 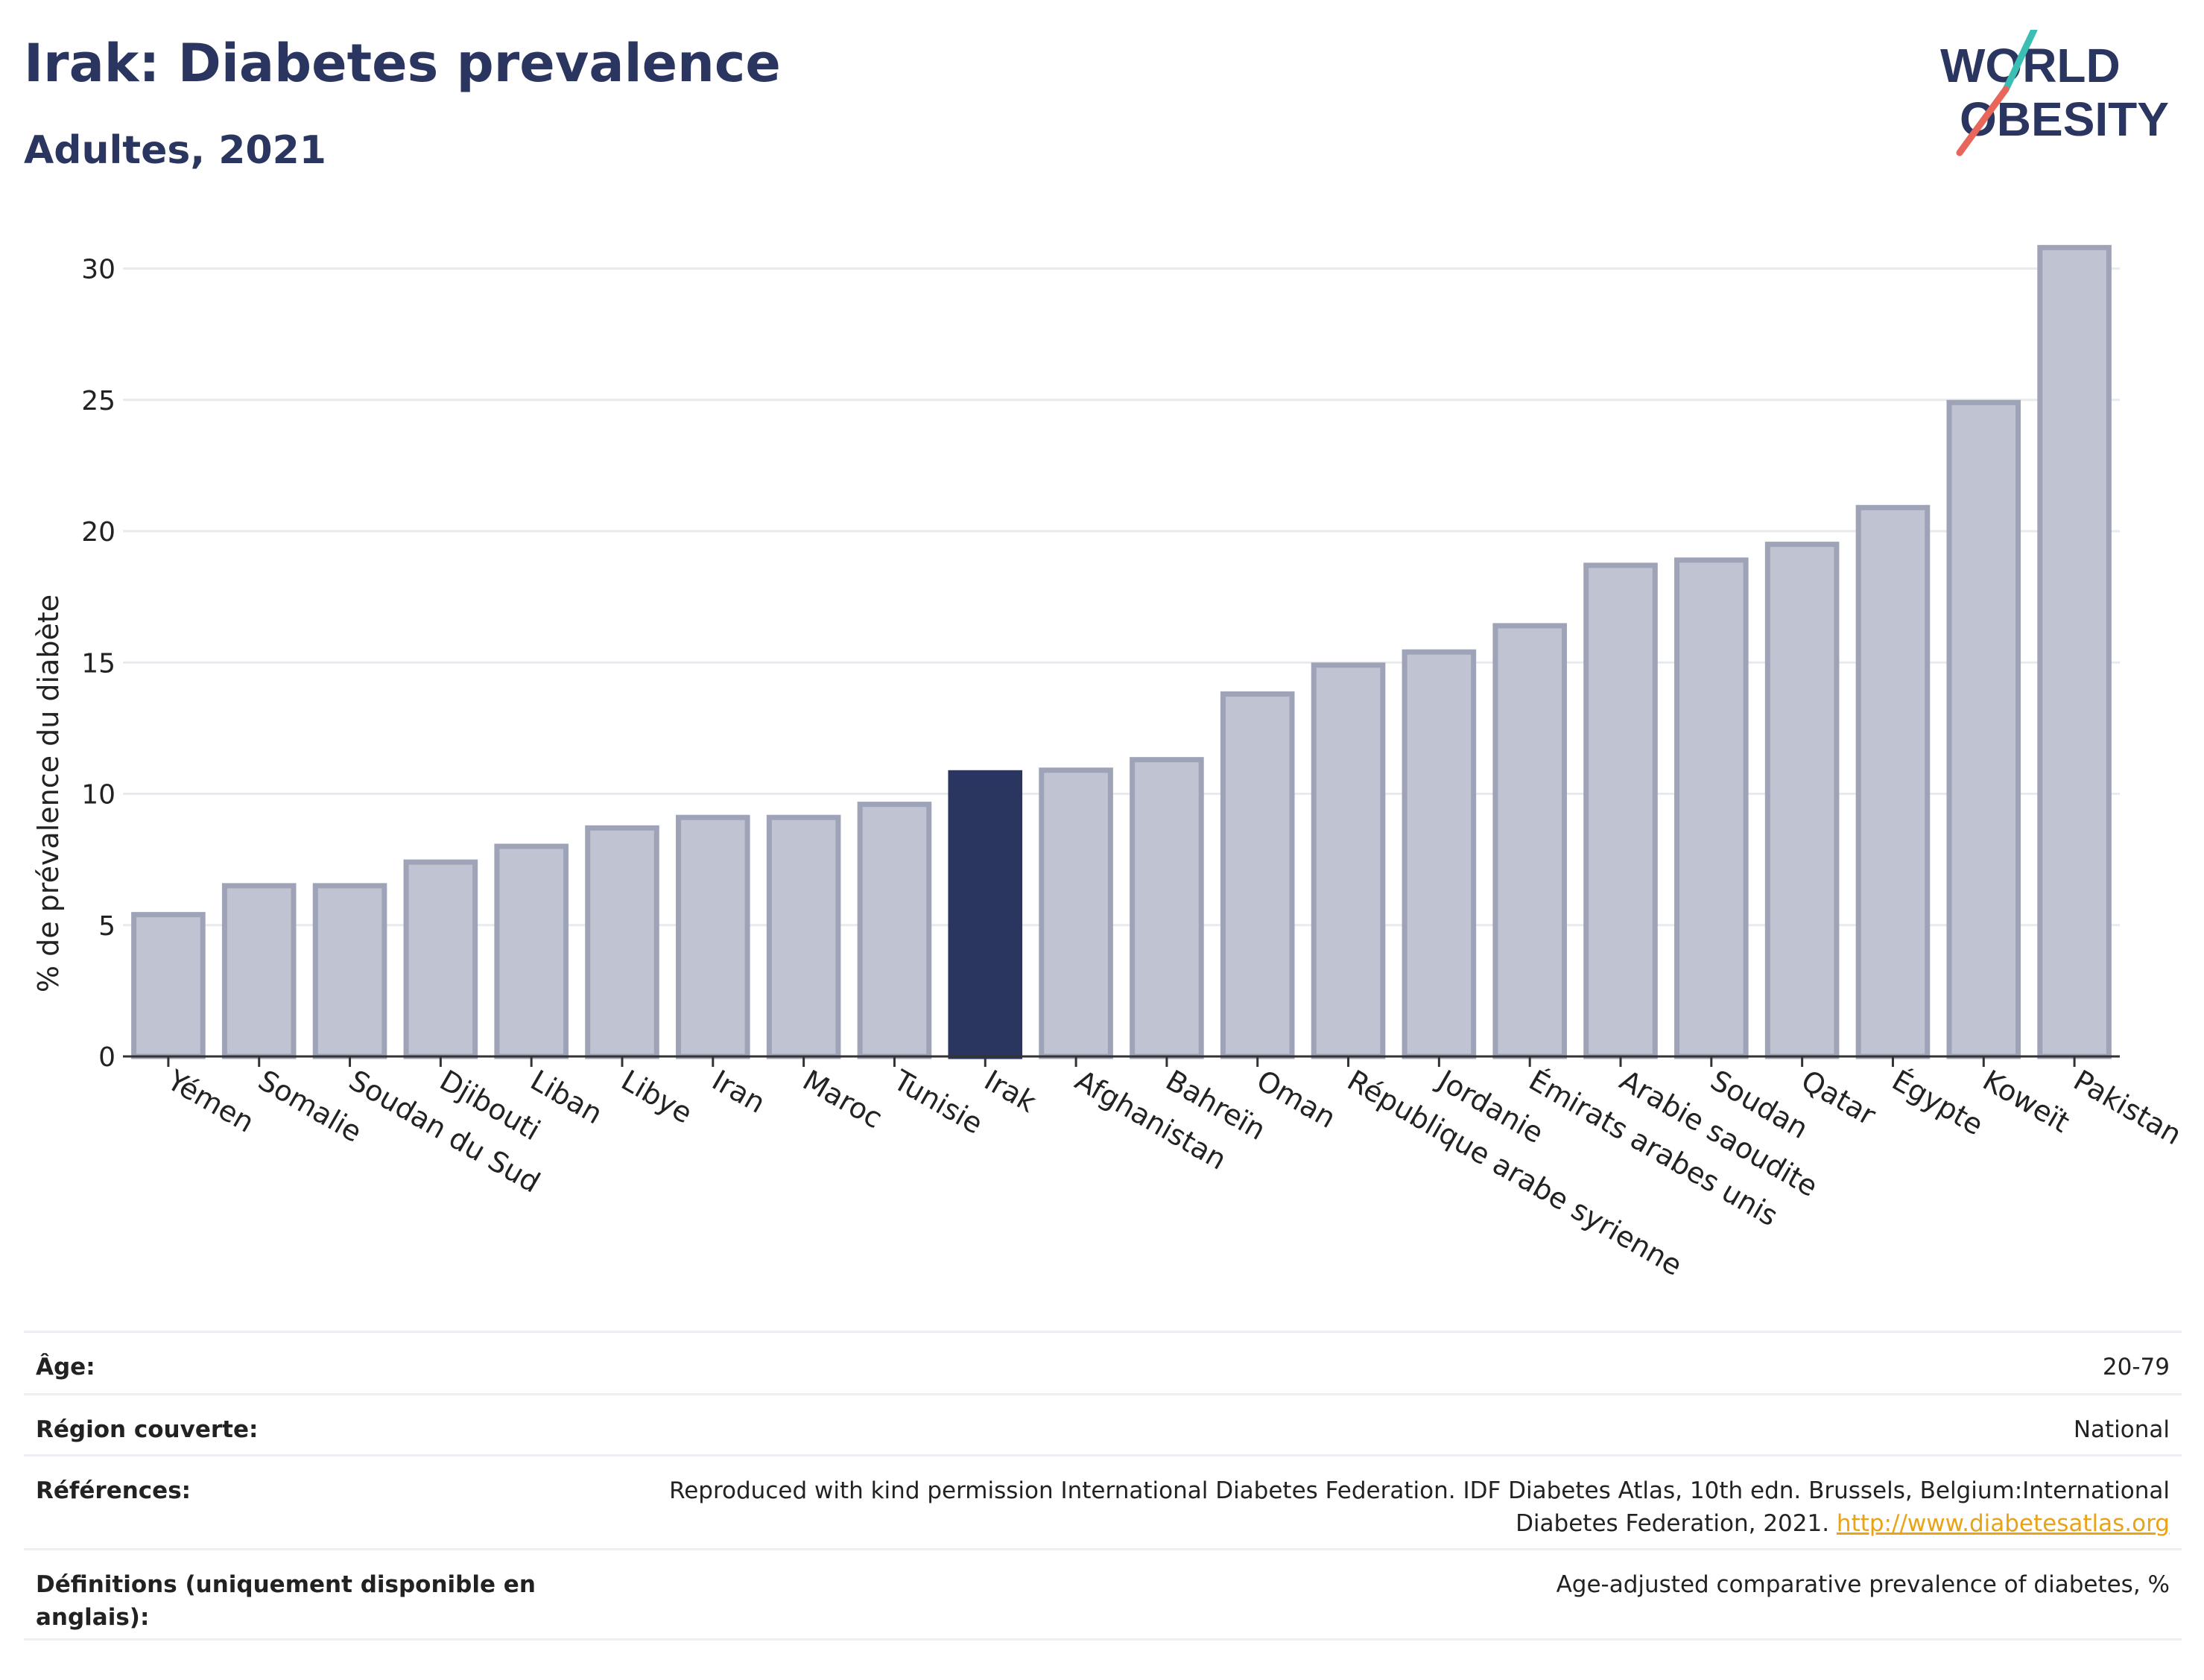 What do you see at coordinates (738, 1092) in the screenshot?
I see `x-tick-label: Iran` at bounding box center [738, 1092].